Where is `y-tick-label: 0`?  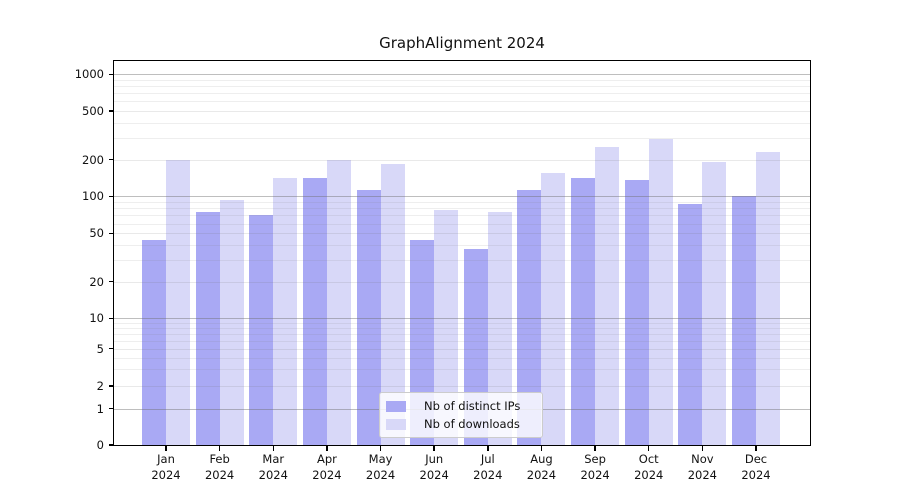
y-tick-label: 0 is located at coordinates (100, 445).